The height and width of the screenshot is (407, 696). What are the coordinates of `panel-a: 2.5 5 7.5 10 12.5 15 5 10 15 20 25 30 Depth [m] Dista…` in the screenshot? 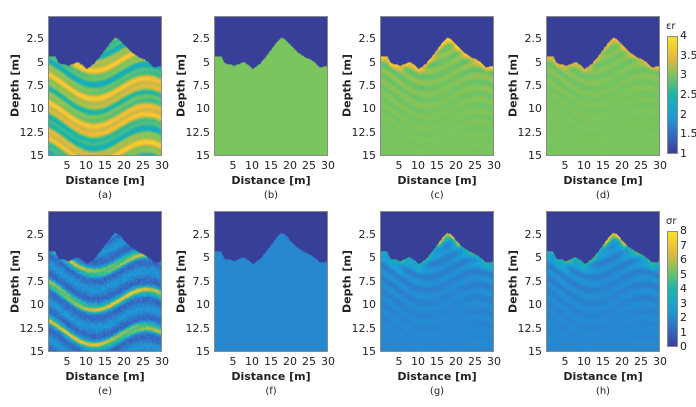 It's located at (89, 108).